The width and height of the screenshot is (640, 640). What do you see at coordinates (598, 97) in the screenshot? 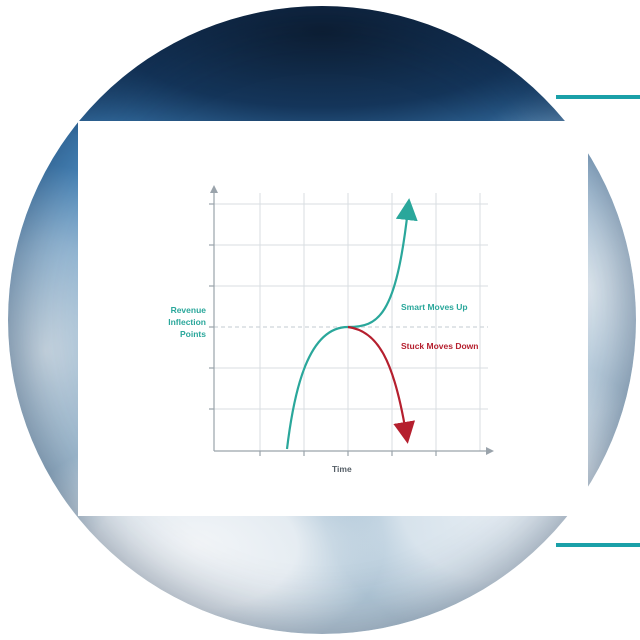
I see `accent-line-top` at bounding box center [598, 97].